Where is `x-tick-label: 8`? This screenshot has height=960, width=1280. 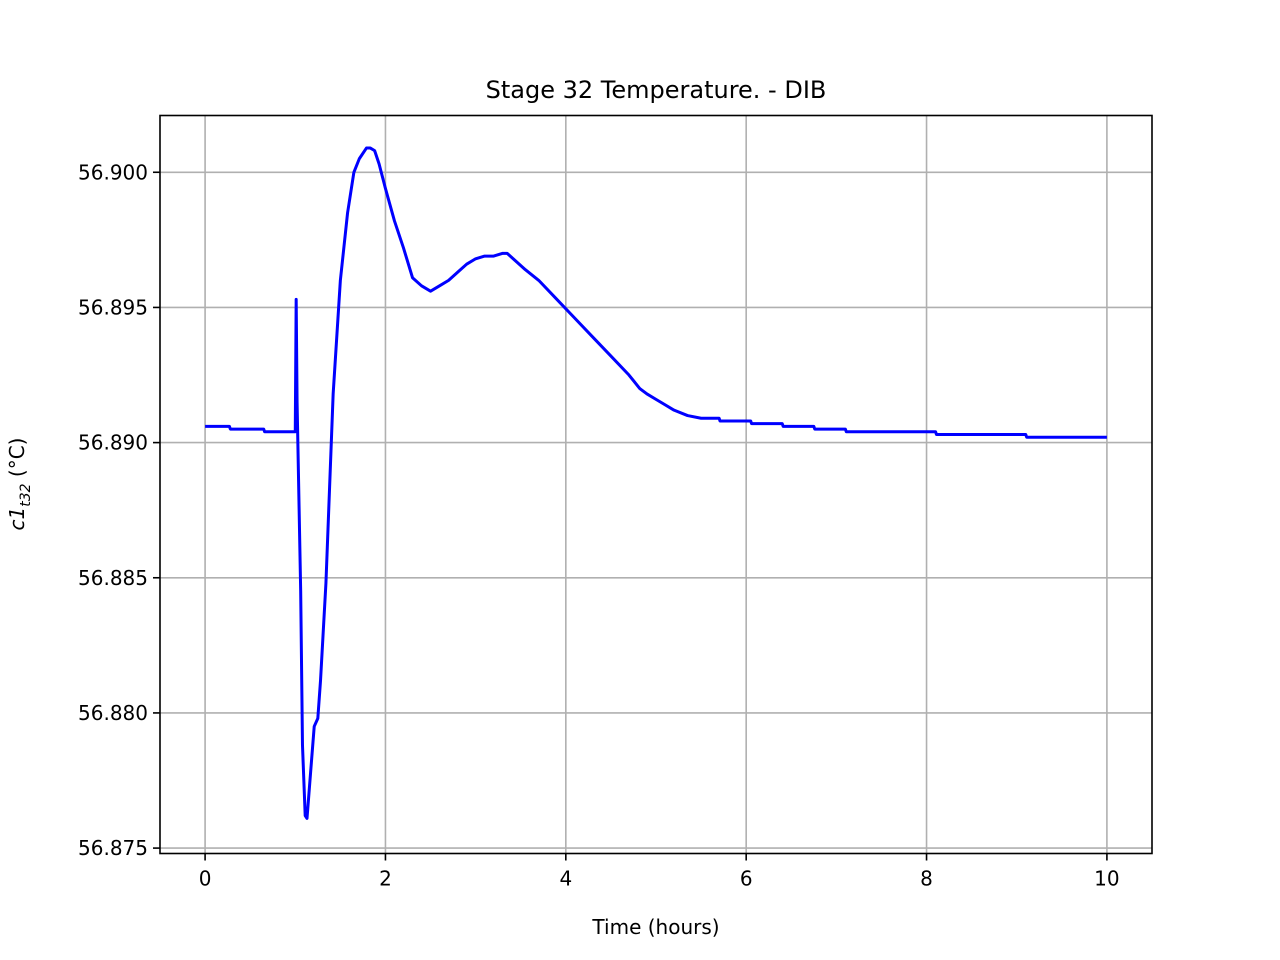
x-tick-label: 8 is located at coordinates (926, 879).